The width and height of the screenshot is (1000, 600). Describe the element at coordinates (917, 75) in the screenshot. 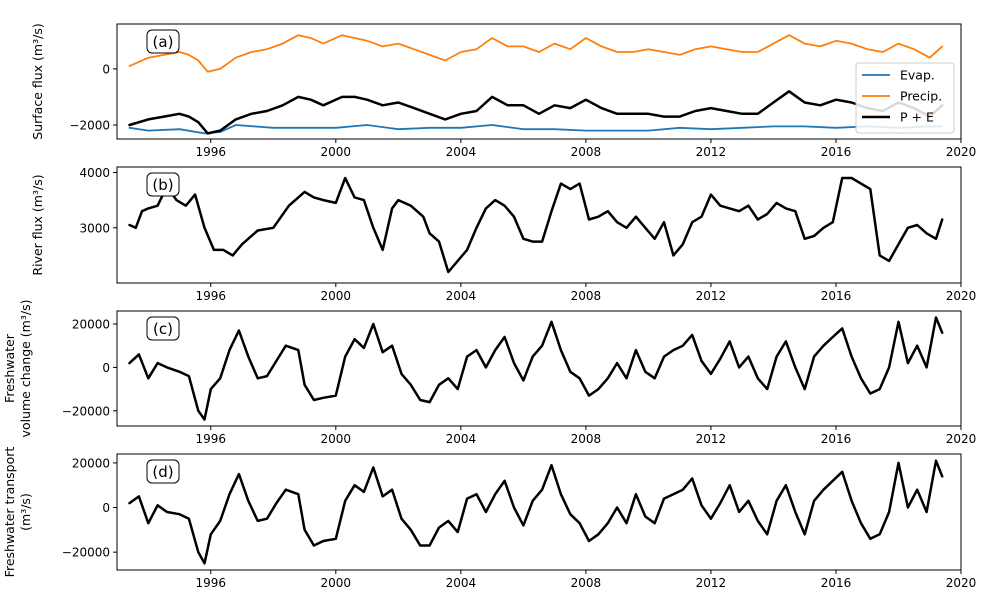

I see `legend-label: Evap.` at that location.